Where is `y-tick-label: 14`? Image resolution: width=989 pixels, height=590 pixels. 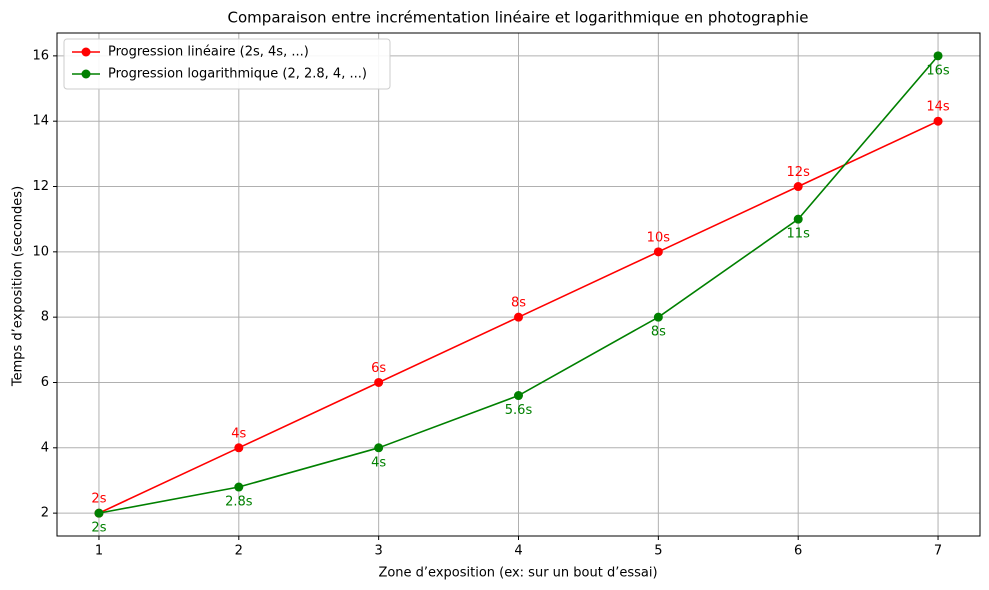
y-tick-label: 14 is located at coordinates (40, 121).